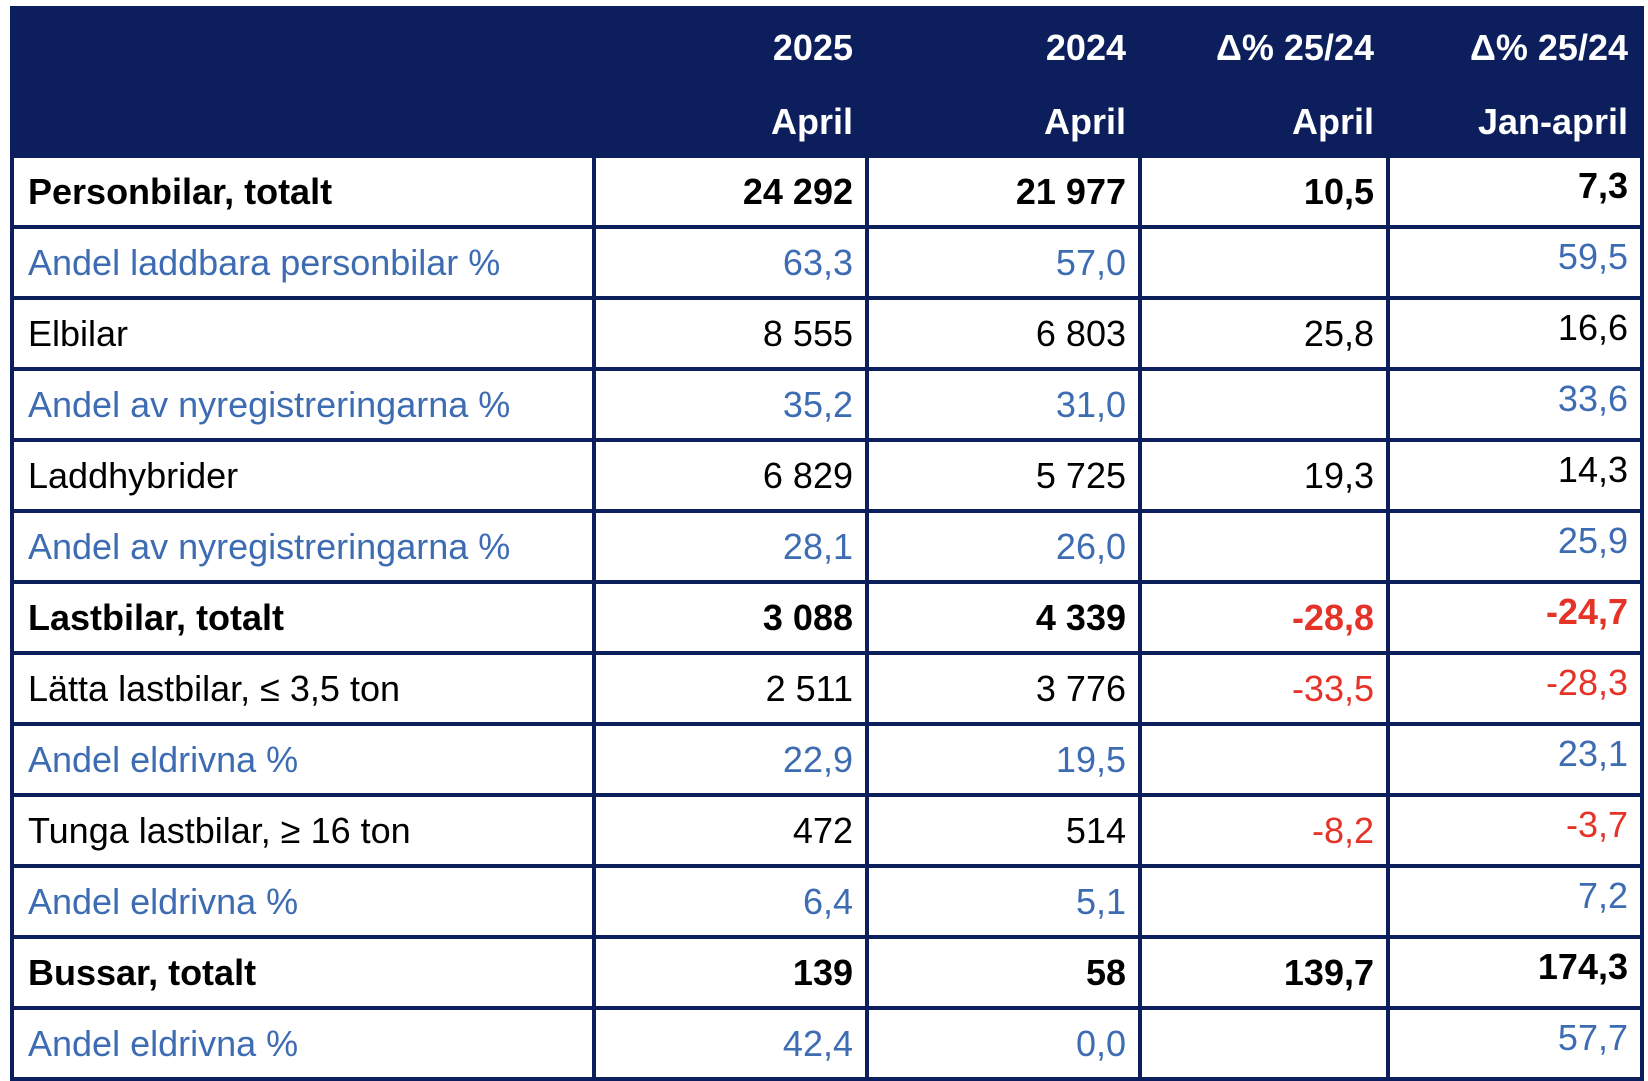  I want to click on value-cell: 57,0, so click(1003, 262).